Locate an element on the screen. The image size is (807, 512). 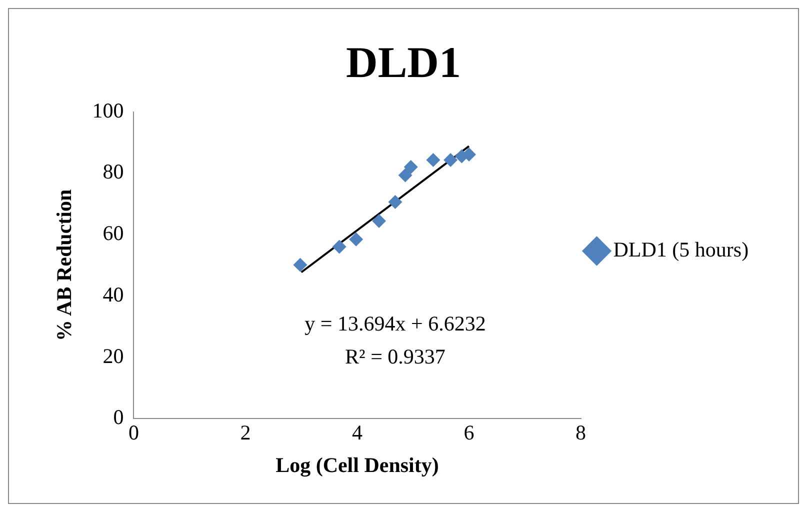
x-axis-title: Log (Cell Density) is located at coordinates (357, 464).